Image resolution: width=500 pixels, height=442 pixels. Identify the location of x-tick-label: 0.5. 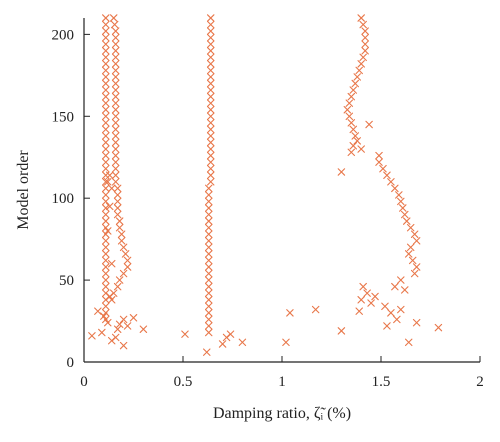
(183, 382).